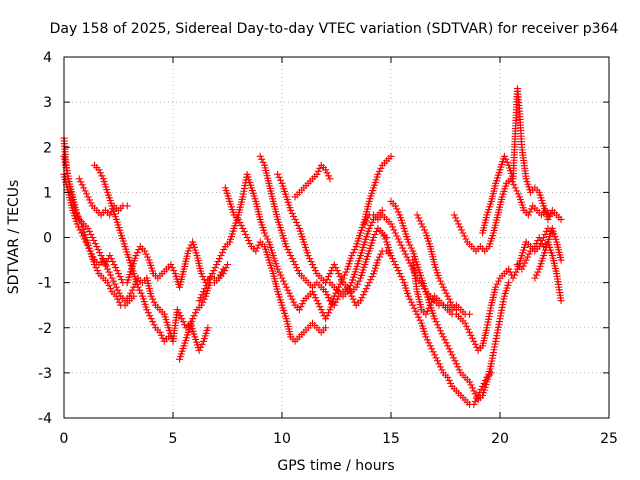 The image size is (640, 480). What do you see at coordinates (45, 284) in the screenshot?
I see `y-tick-label: -1` at bounding box center [45, 284].